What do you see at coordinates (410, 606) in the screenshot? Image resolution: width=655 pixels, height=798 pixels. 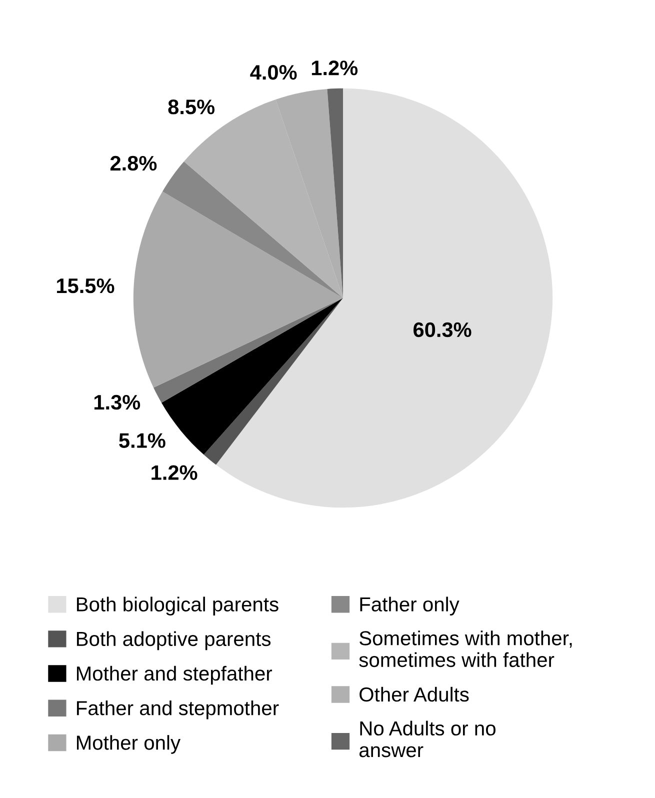 I see `legend-label: Father only` at bounding box center [410, 606].